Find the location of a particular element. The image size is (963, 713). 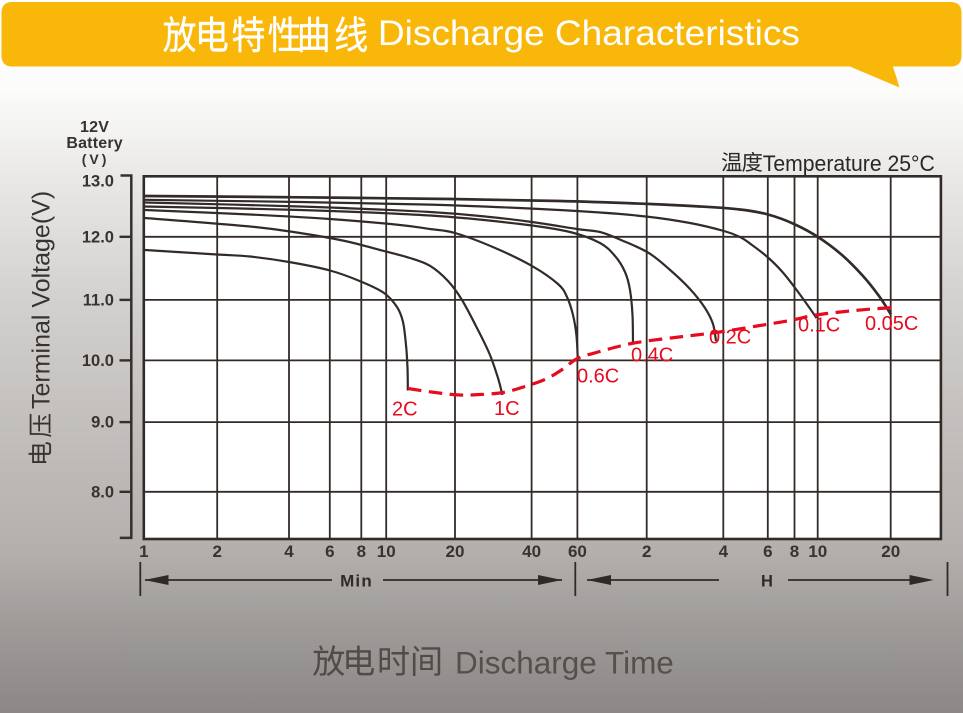

svg-text: Discharge Time is located at coordinates (564, 663).